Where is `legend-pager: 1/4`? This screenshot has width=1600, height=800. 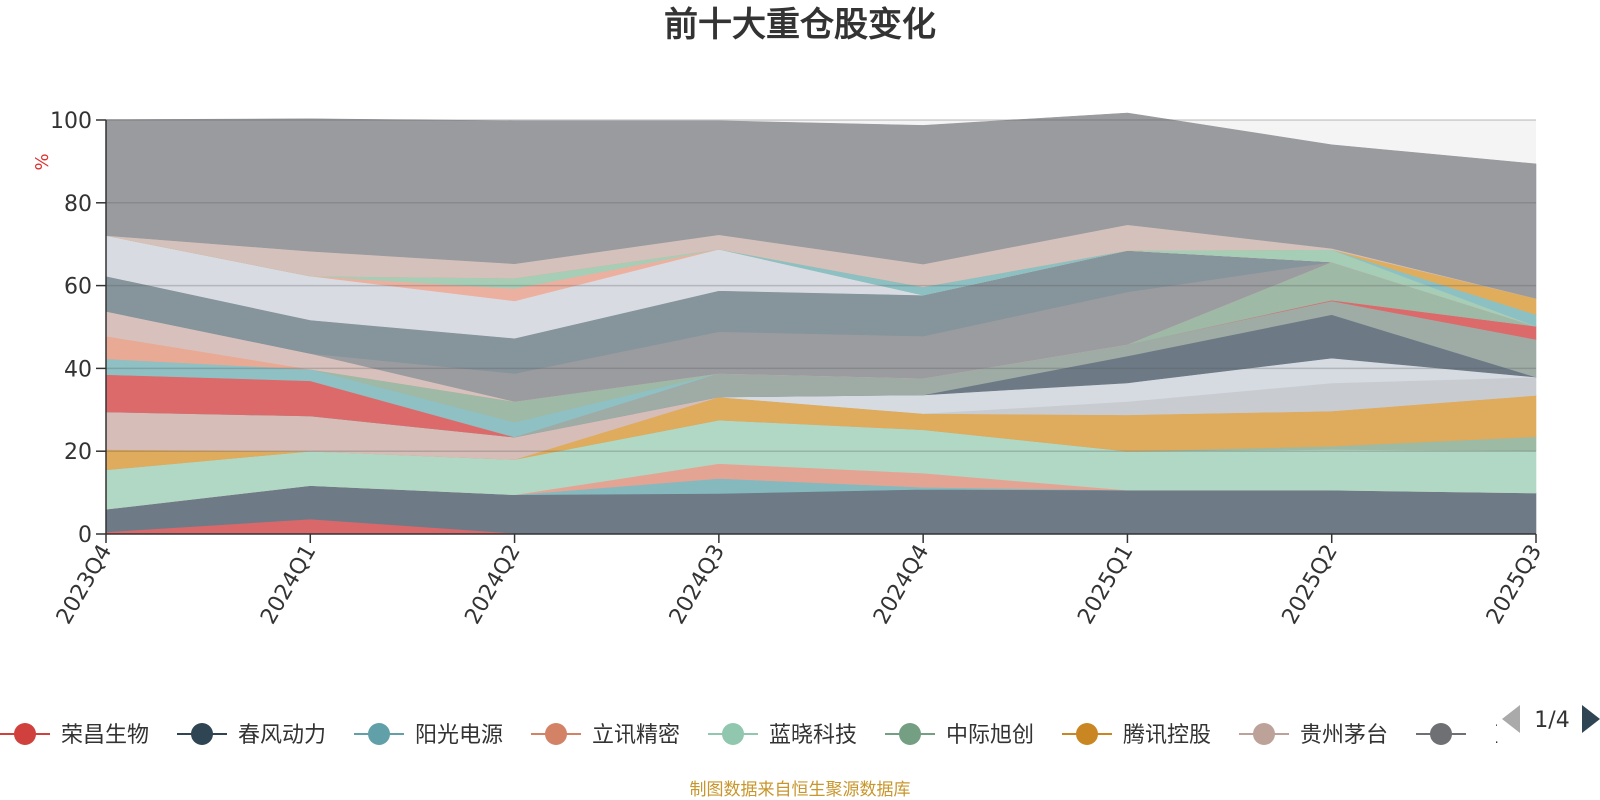 legend-pager: 1/4 is located at coordinates (1551, 719).